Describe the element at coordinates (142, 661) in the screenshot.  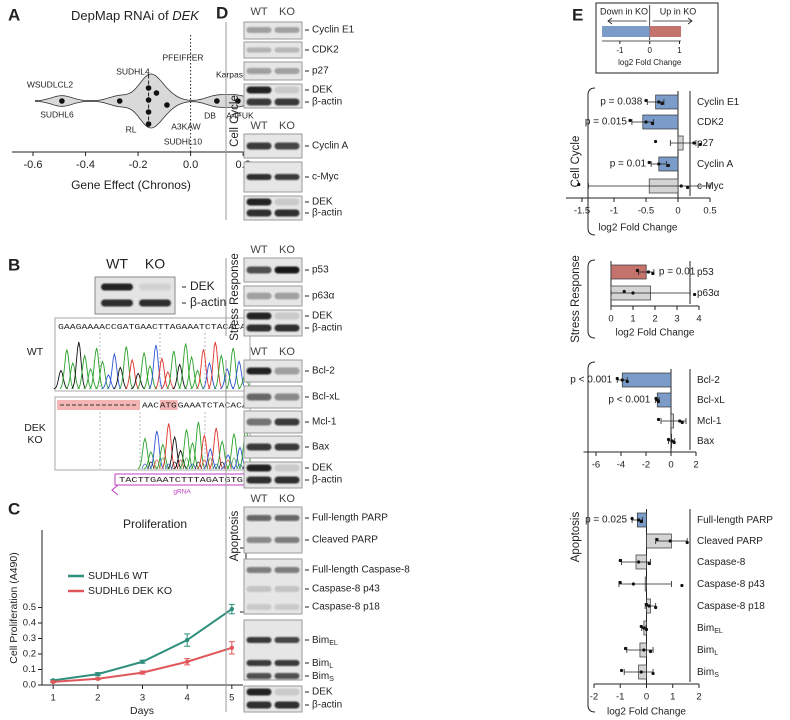
I see `series-point` at that location.